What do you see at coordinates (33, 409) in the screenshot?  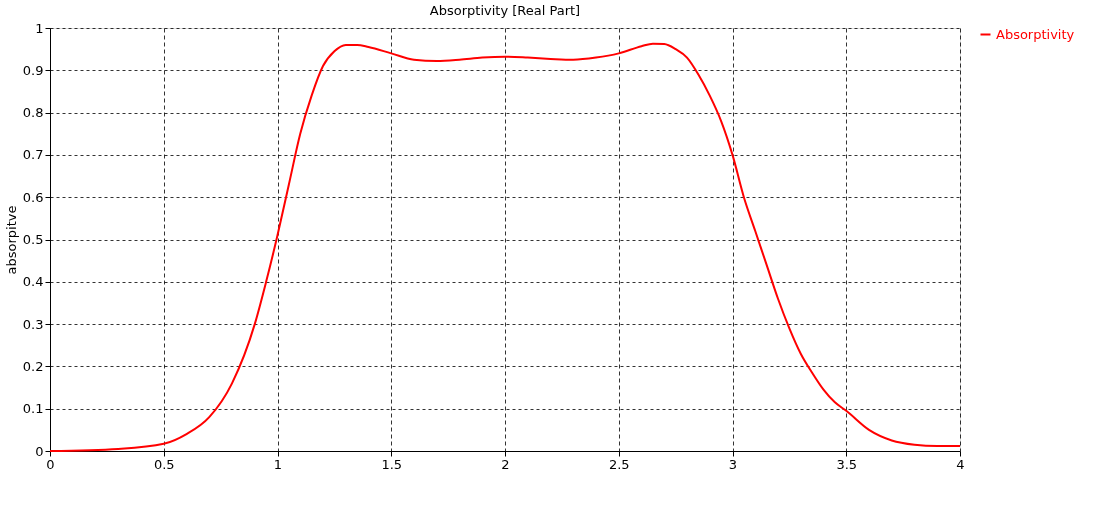 I see `y-tick-label: 0.1` at bounding box center [33, 409].